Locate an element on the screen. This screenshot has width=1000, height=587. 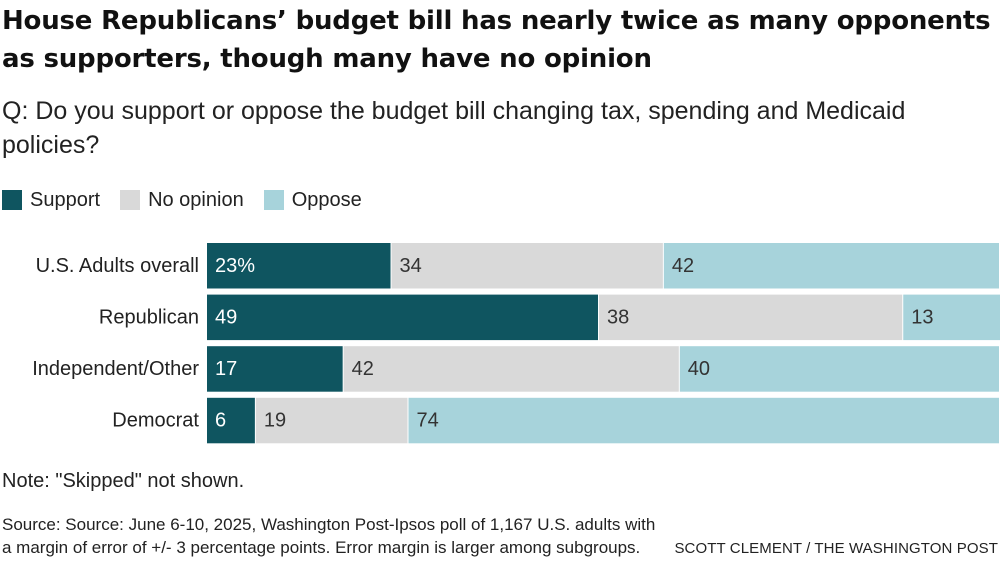
chart-credit: SCOTT CLEMENT / THE WASHINGTON POST is located at coordinates (836, 548).